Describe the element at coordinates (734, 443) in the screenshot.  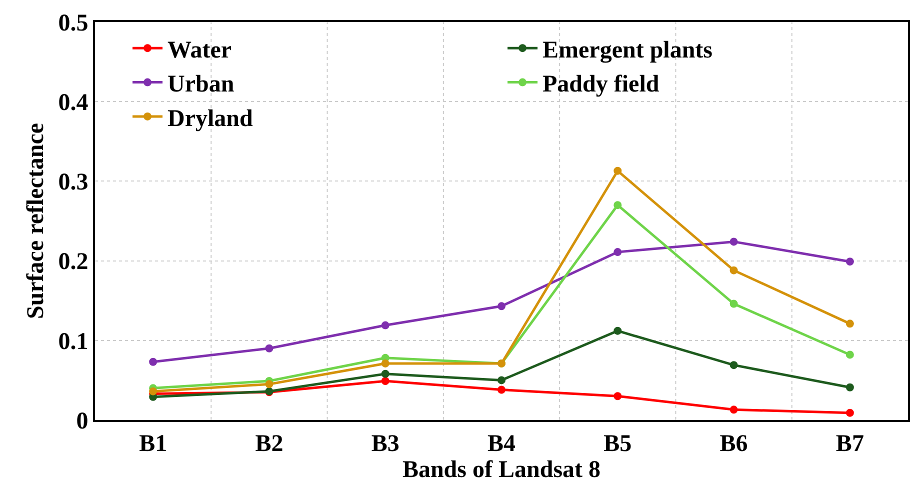
I see `x-tick-label: B6` at that location.